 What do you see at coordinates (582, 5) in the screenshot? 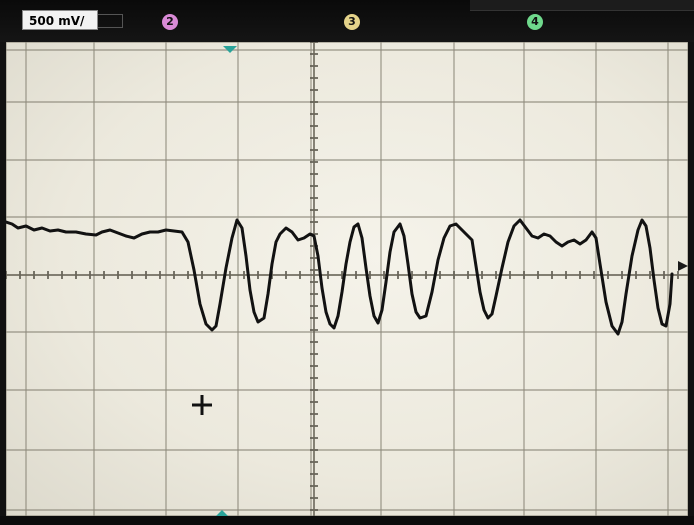
I see `top-right-panel` at bounding box center [582, 5].